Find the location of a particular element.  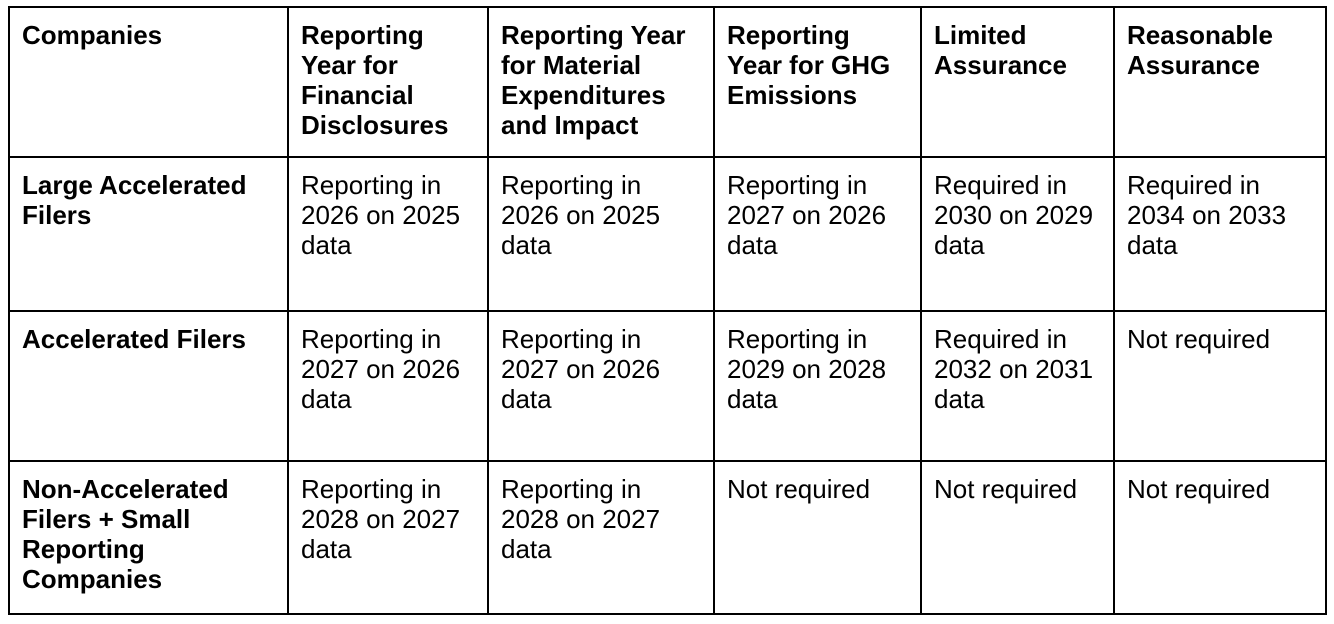

column-header-financial-disclosures: Reporting Year for Financial Disclosures is located at coordinates (388, 82).